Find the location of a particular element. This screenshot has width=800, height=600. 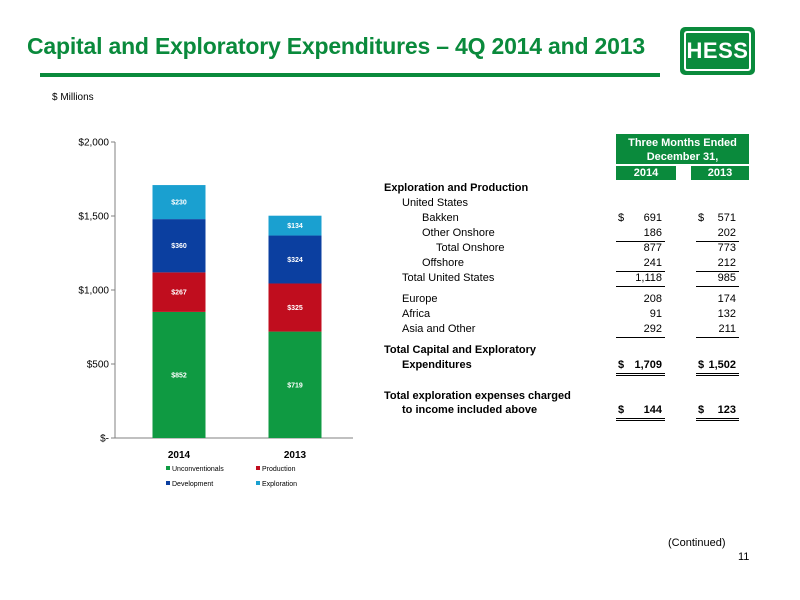

value-2014: 186 is located at coordinates (652, 233).